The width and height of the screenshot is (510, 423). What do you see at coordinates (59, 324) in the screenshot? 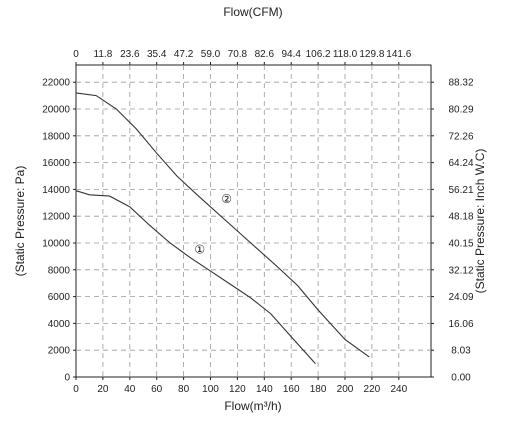
I see `y-tick-label-left: 4000` at bounding box center [59, 324].